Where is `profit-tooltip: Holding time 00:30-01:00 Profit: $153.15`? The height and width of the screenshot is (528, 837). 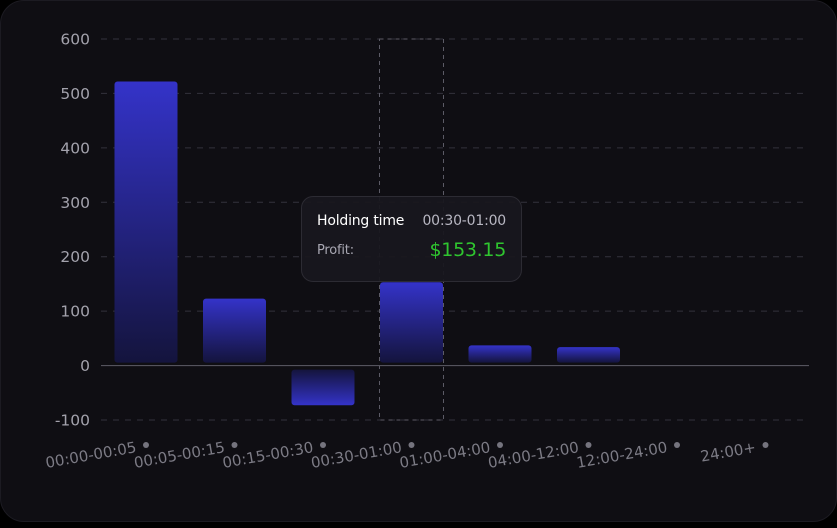 profit-tooltip: Holding time 00:30-01:00 Profit: $153.15 is located at coordinates (411, 239).